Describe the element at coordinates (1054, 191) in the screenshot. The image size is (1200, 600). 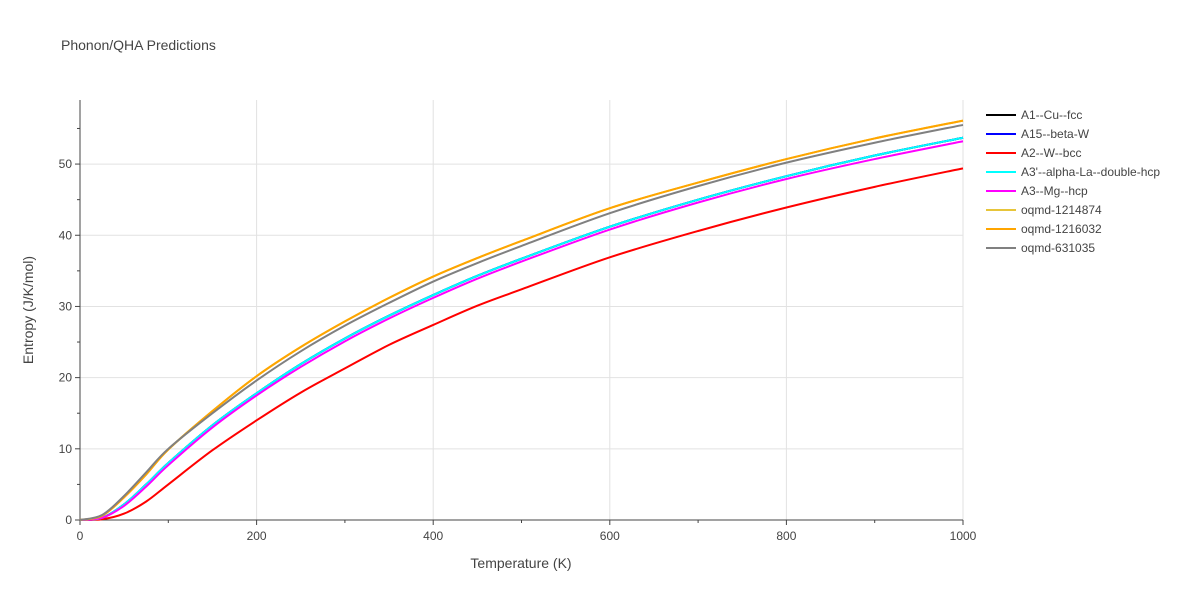
I see `legend-label-4: A3--Mg--hcp` at that location.